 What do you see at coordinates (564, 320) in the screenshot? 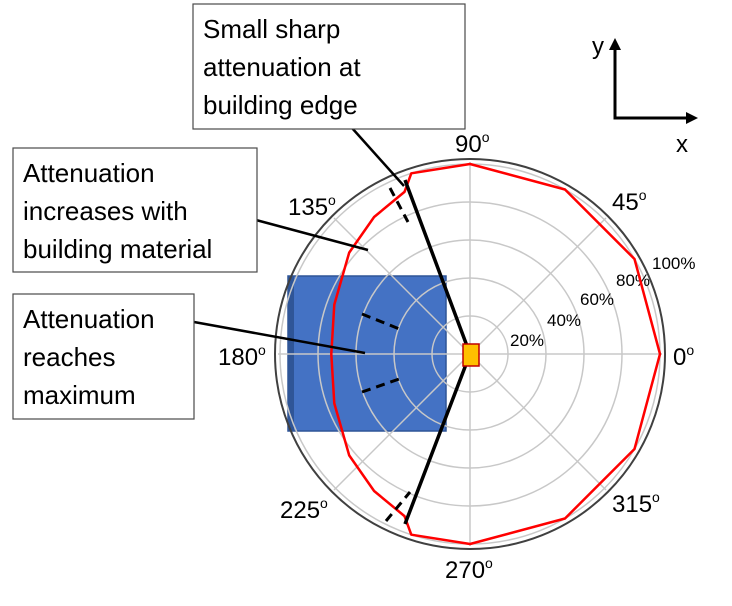
I see `ring-label-40: 40%` at bounding box center [564, 320].